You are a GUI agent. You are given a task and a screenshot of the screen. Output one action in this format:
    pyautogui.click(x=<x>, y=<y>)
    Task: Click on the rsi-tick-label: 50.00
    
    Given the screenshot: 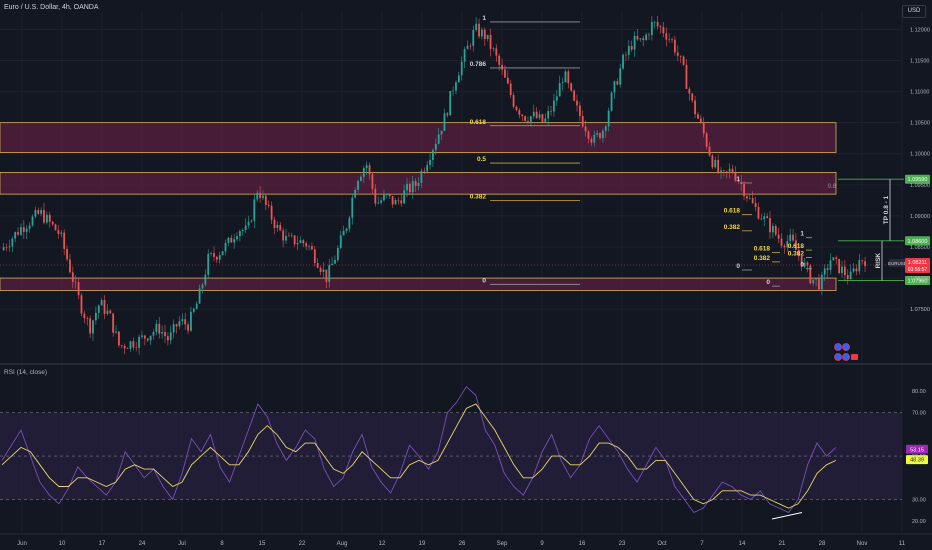 What is the action you would take?
    pyautogui.click(x=919, y=457)
    